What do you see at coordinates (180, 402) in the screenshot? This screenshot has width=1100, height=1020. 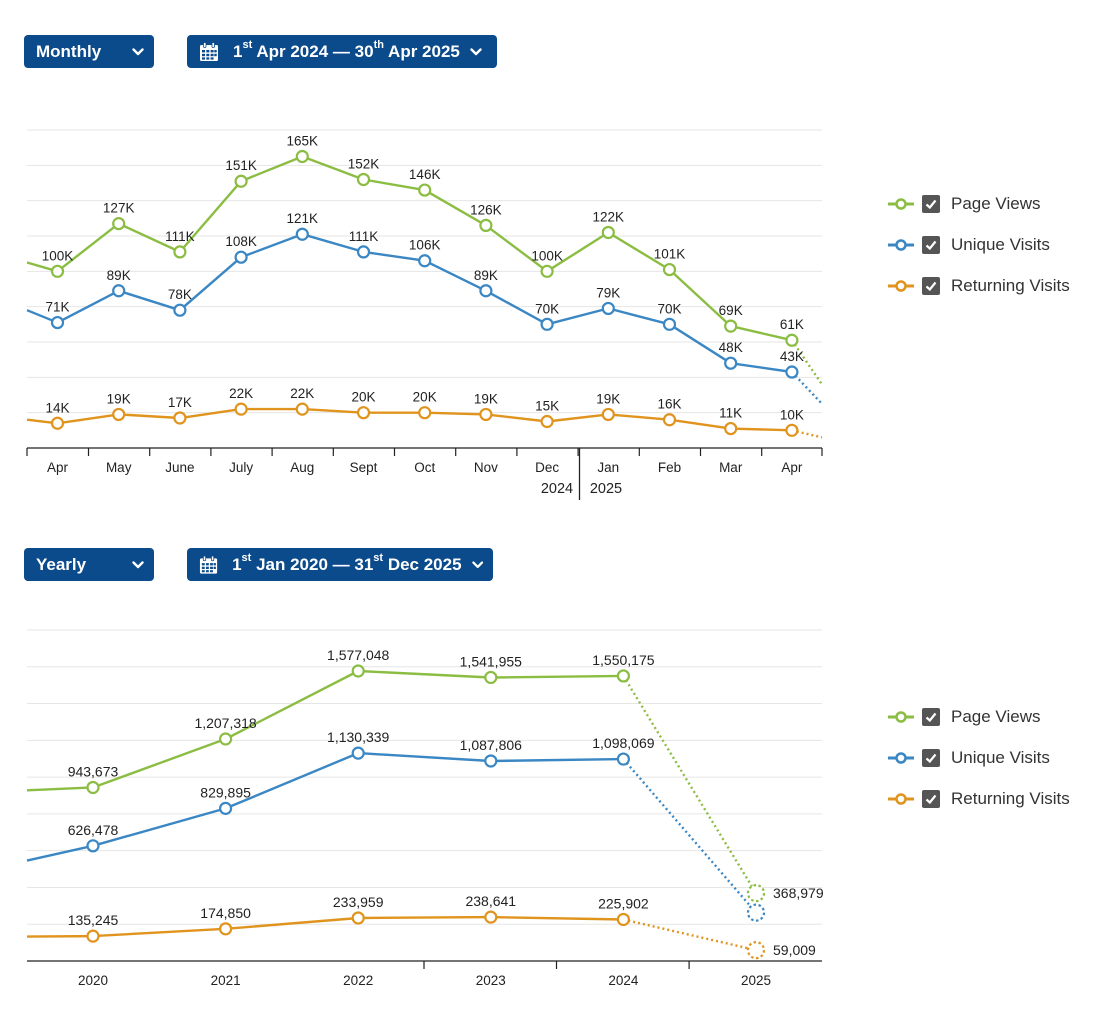 I see `data-label: 17K` at bounding box center [180, 402].